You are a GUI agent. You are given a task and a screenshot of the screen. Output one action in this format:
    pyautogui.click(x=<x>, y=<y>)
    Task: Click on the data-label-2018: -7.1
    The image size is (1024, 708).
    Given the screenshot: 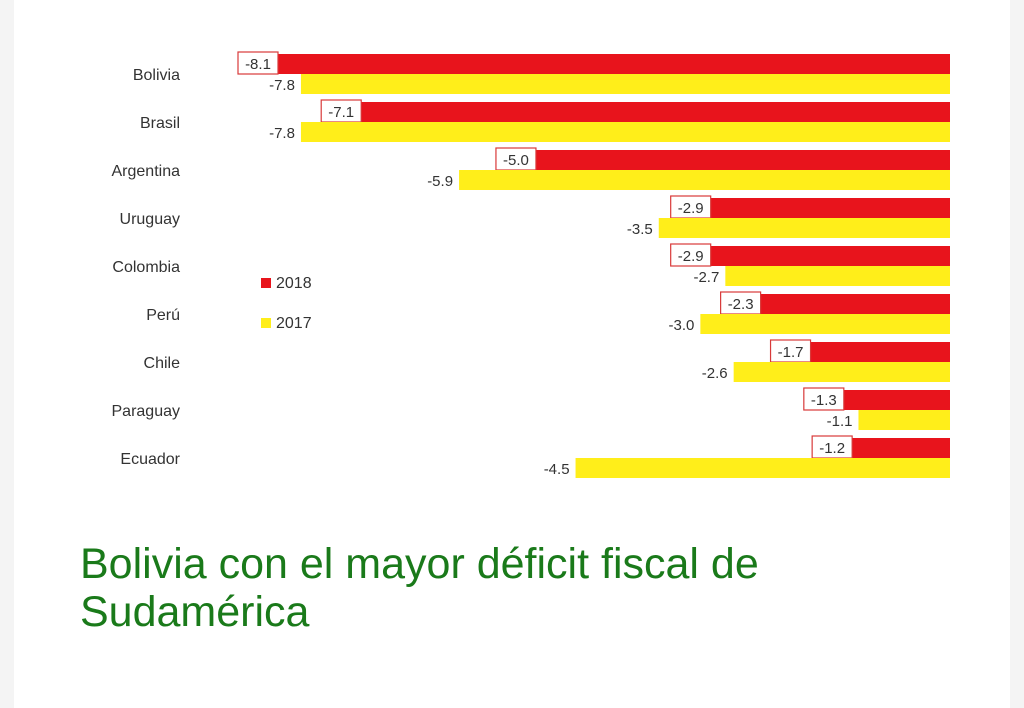 What is the action you would take?
    pyautogui.click(x=341, y=112)
    